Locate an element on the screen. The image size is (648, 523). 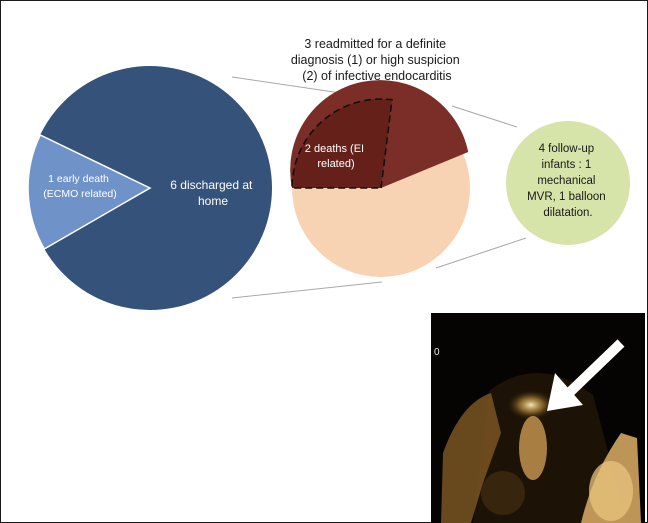
echo-depth-marker: 0 is located at coordinates (437, 352).